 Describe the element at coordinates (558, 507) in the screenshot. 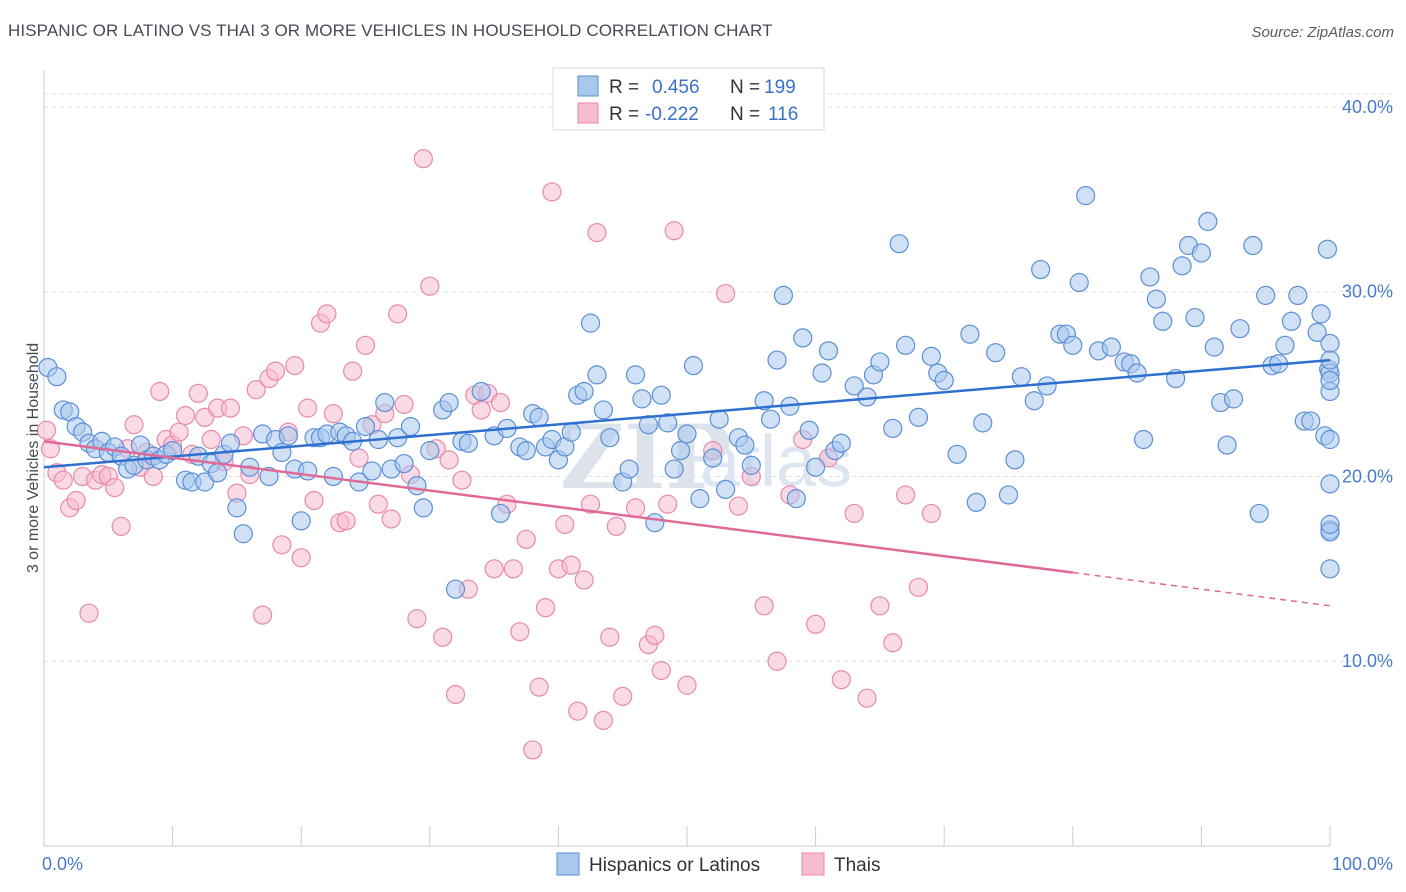

I see `trend-line-thais` at that location.